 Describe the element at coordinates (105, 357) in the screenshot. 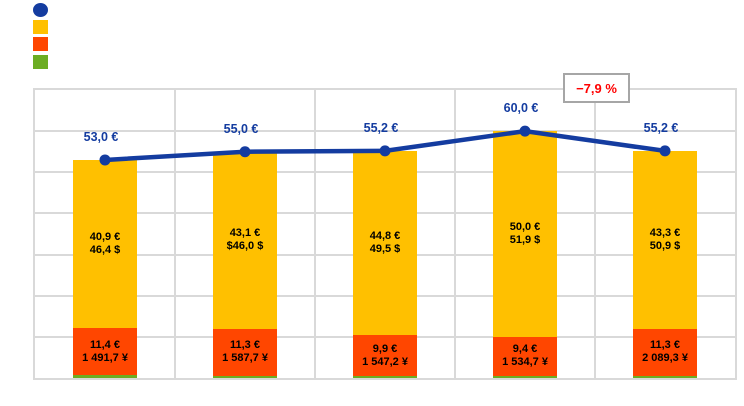

I see `bar-label-converted: 1 491,7 ¥` at that location.